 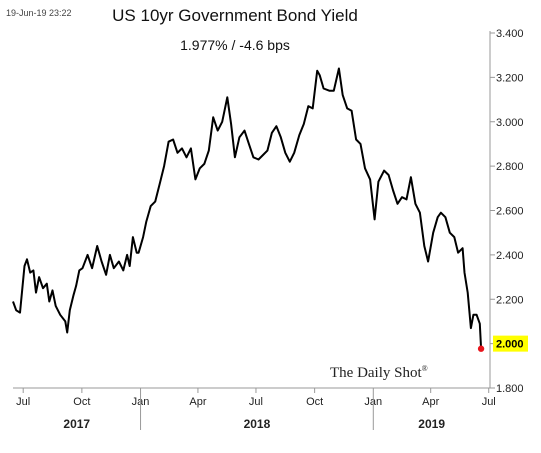 What do you see at coordinates (235, 15) in the screenshot?
I see `chart-title: US 10yr Government Bond Yield` at bounding box center [235, 15].